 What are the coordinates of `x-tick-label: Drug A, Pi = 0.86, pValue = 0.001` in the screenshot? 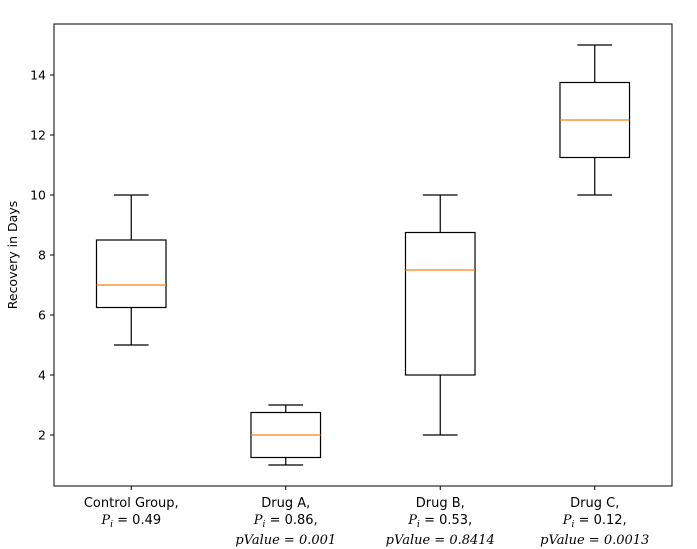 It's located at (285, 522).